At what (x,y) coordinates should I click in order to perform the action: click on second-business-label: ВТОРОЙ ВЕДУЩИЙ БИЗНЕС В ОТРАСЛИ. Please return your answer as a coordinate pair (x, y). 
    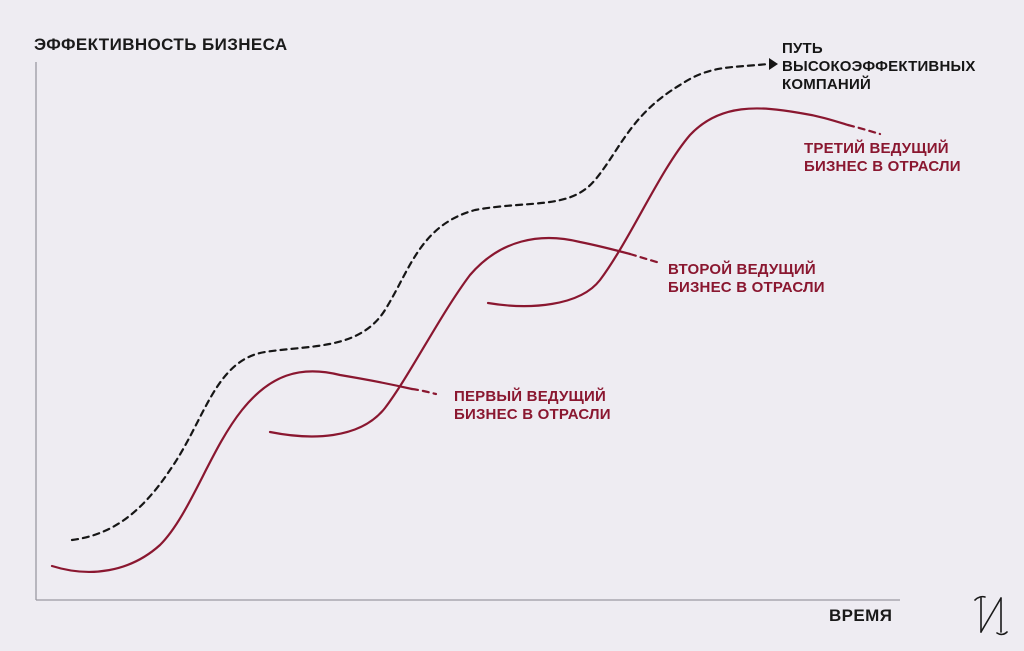
    Looking at the image, I should click on (746, 279).